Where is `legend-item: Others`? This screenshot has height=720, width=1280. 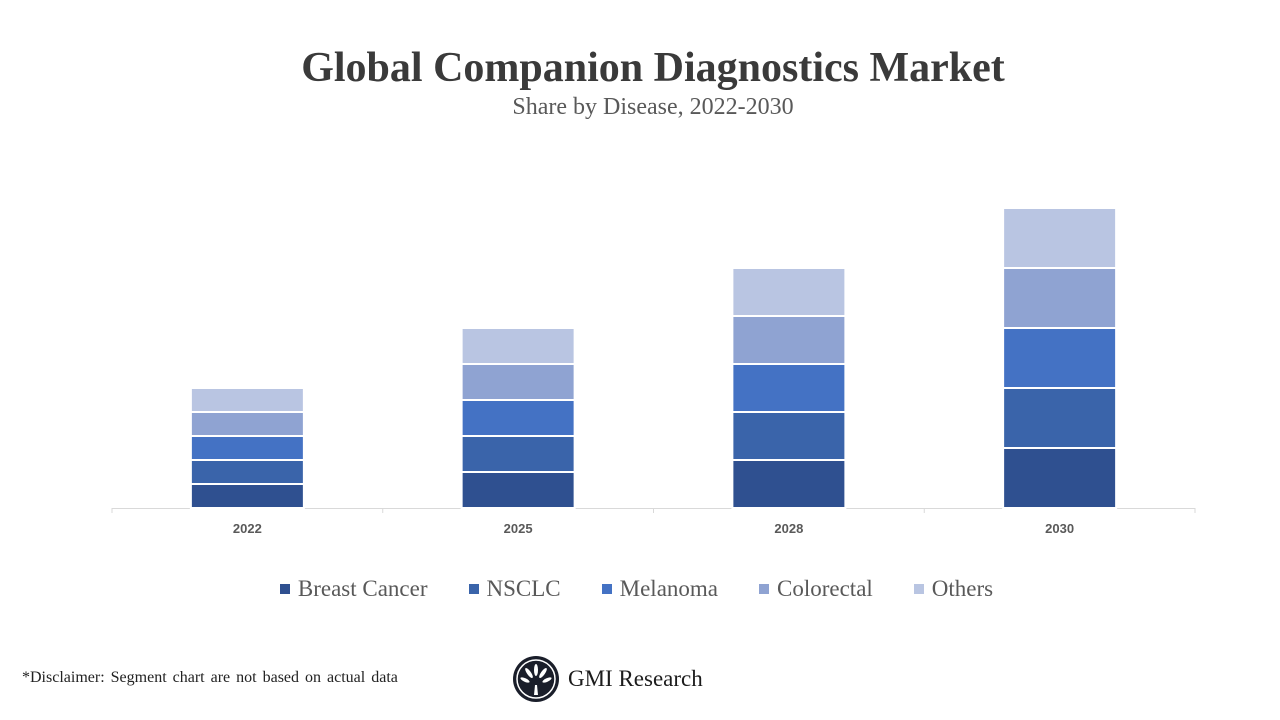 legend-item: Others is located at coordinates (953, 589).